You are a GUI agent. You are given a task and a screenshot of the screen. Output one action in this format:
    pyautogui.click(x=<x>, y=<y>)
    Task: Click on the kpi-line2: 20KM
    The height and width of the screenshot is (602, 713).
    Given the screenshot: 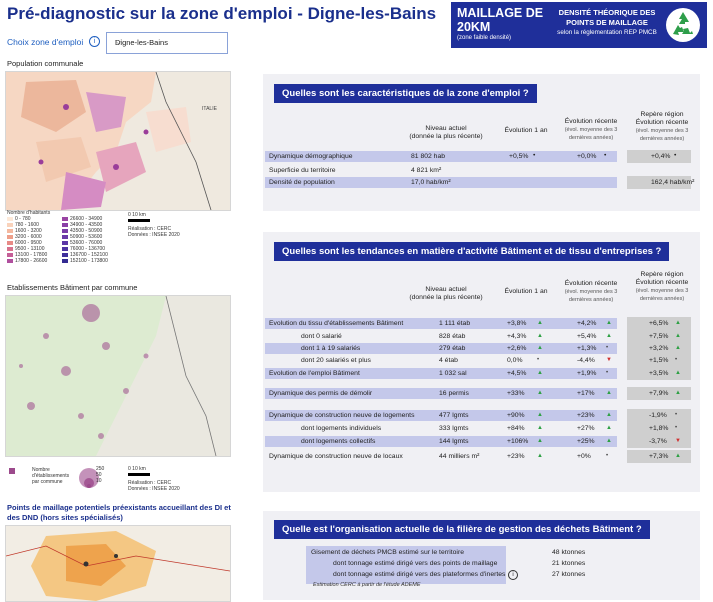 What is the action you would take?
    pyautogui.click(x=474, y=27)
    